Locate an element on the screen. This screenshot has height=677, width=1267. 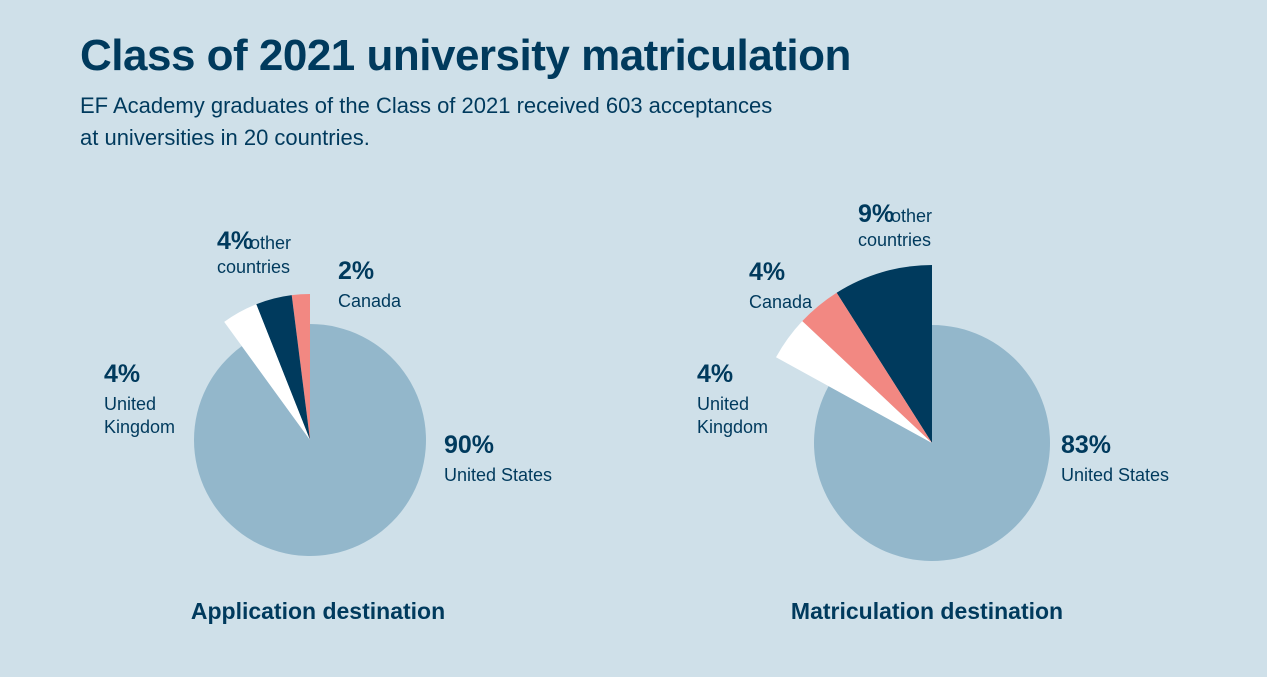
page-title: Class of 2021 university matriculation is located at coordinates (465, 55).